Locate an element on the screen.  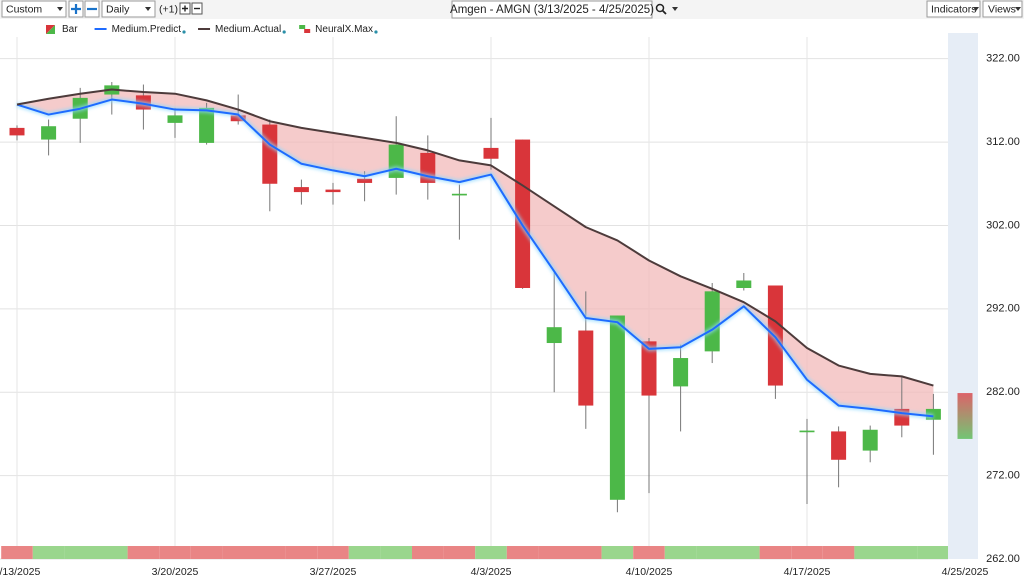
interval-dropdown is located at coordinates (128, 9).